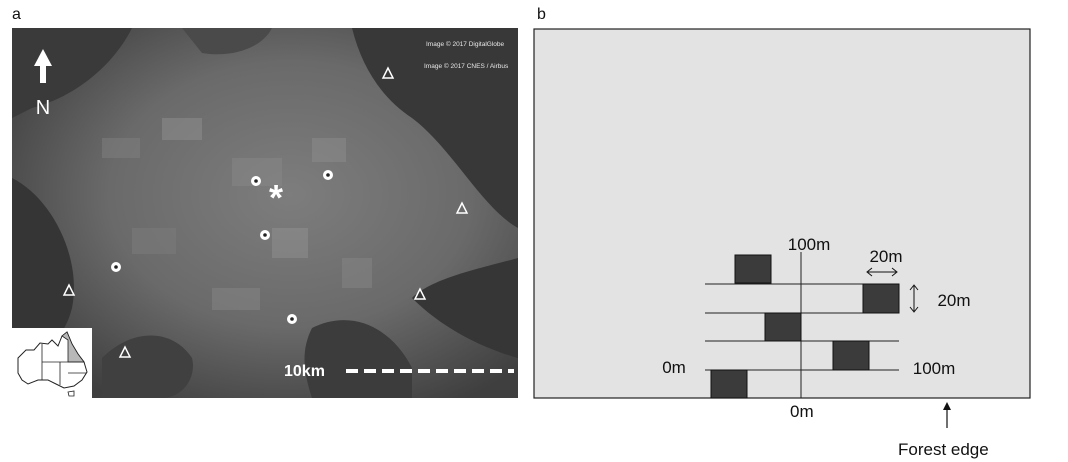 The width and height of the screenshot is (1068, 462). Describe the element at coordinates (882, 272) in the screenshot. I see `width-arrow-icon` at that location.